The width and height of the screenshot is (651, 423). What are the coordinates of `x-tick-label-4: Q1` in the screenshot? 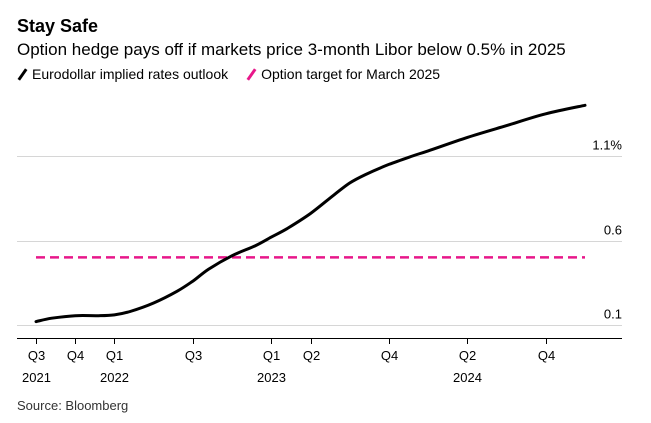 It's located at (271, 355).